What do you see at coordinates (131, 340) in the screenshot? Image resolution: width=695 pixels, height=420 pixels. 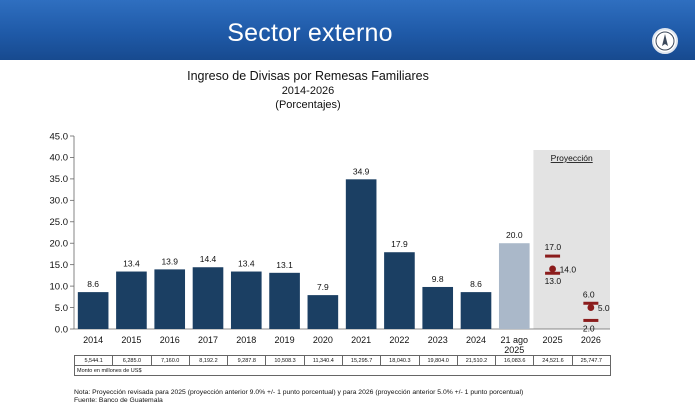 I see `x-tick-label: 2015` at bounding box center [131, 340].